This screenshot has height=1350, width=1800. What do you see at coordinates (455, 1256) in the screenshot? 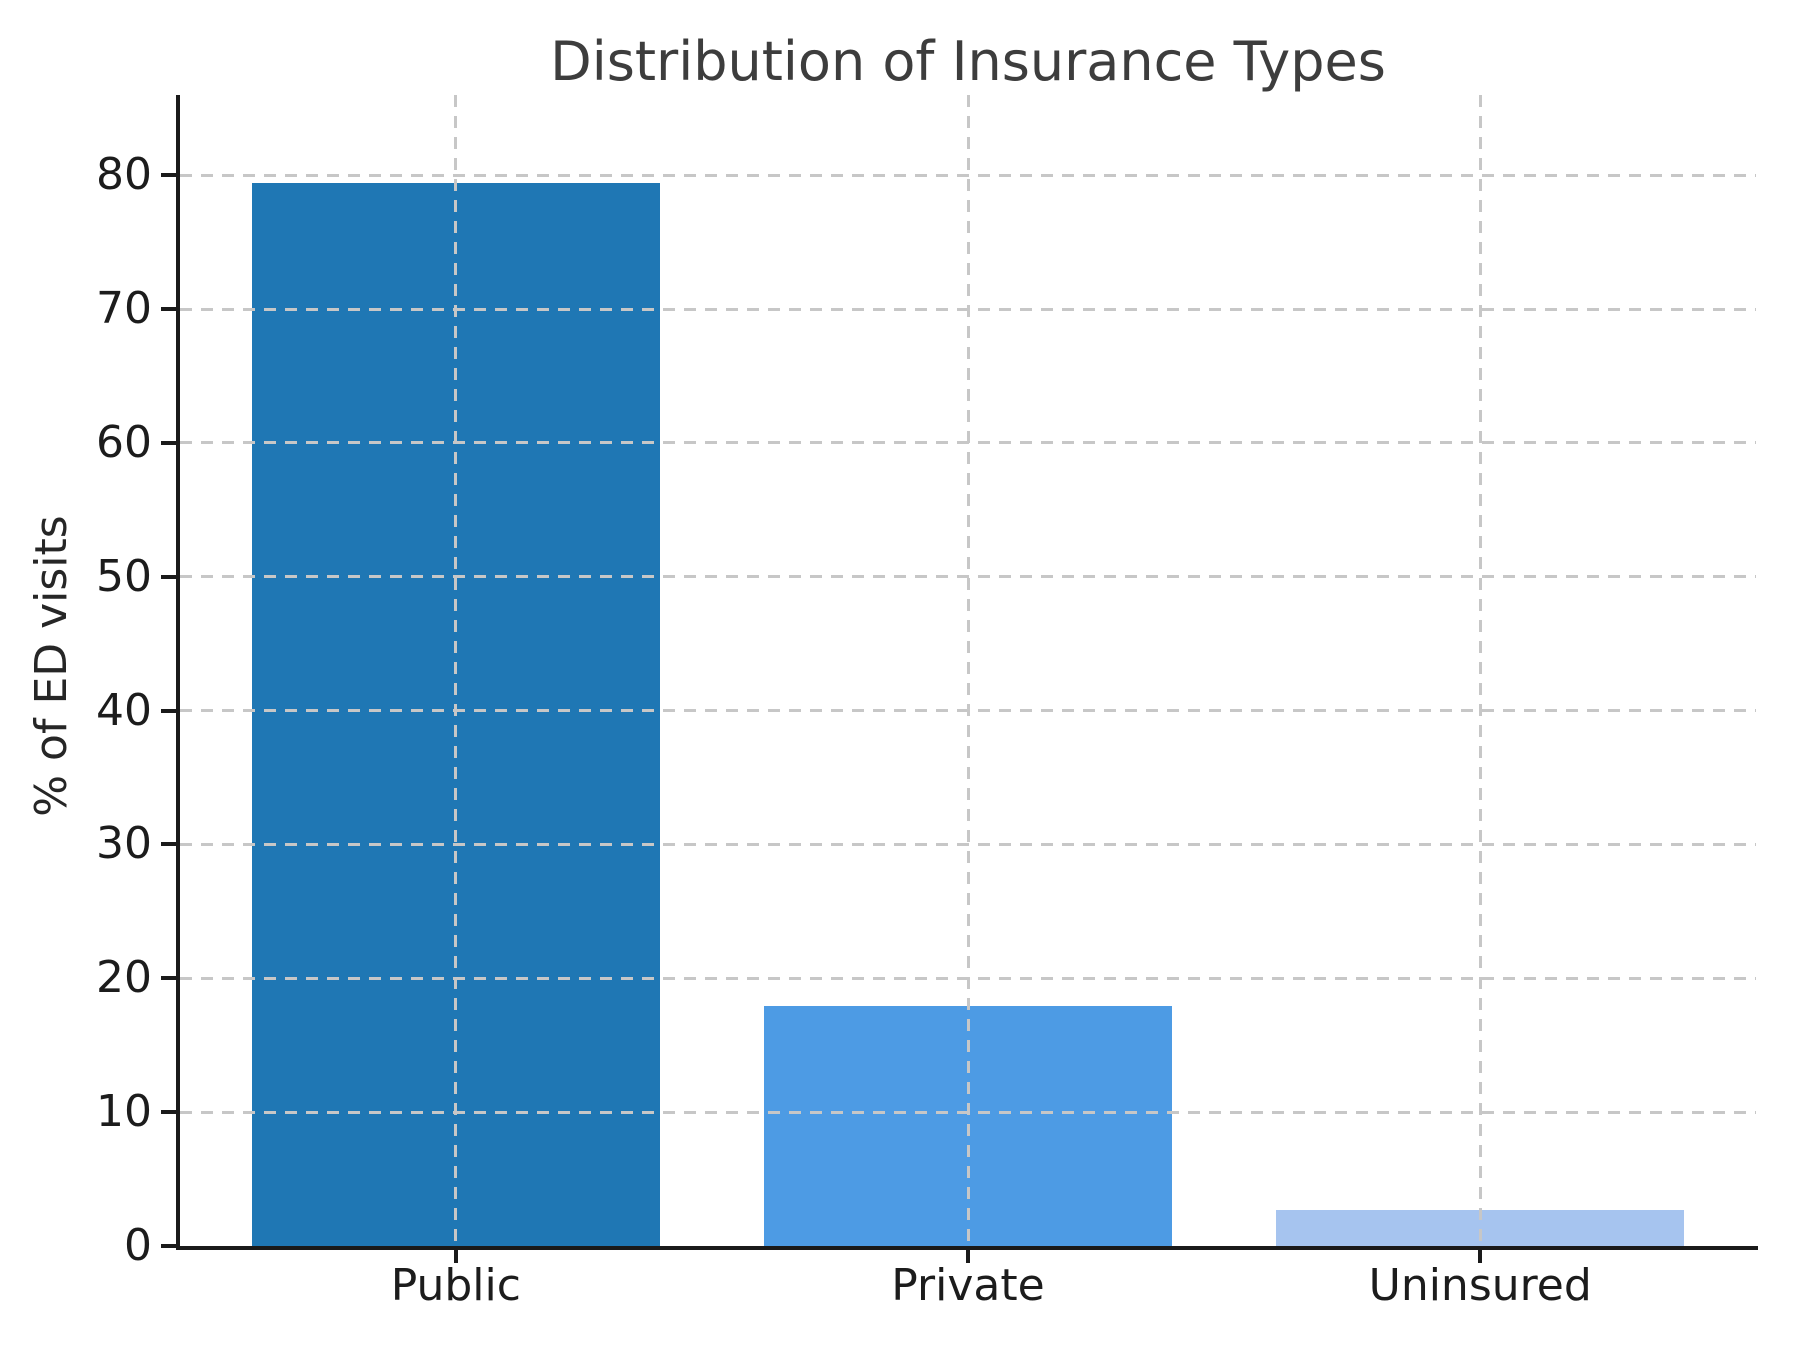
I see `x-tick-public` at bounding box center [455, 1256].